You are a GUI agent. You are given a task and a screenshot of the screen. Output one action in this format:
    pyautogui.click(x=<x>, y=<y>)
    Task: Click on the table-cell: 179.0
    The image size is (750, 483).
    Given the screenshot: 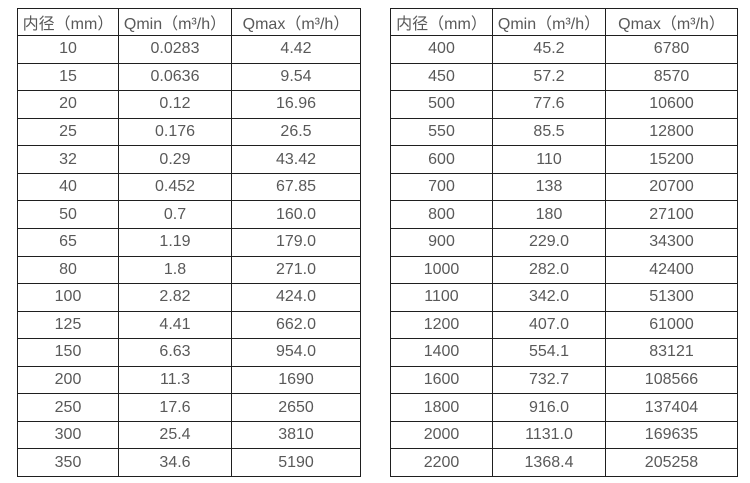 What is the action you would take?
    pyautogui.click(x=296, y=242)
    